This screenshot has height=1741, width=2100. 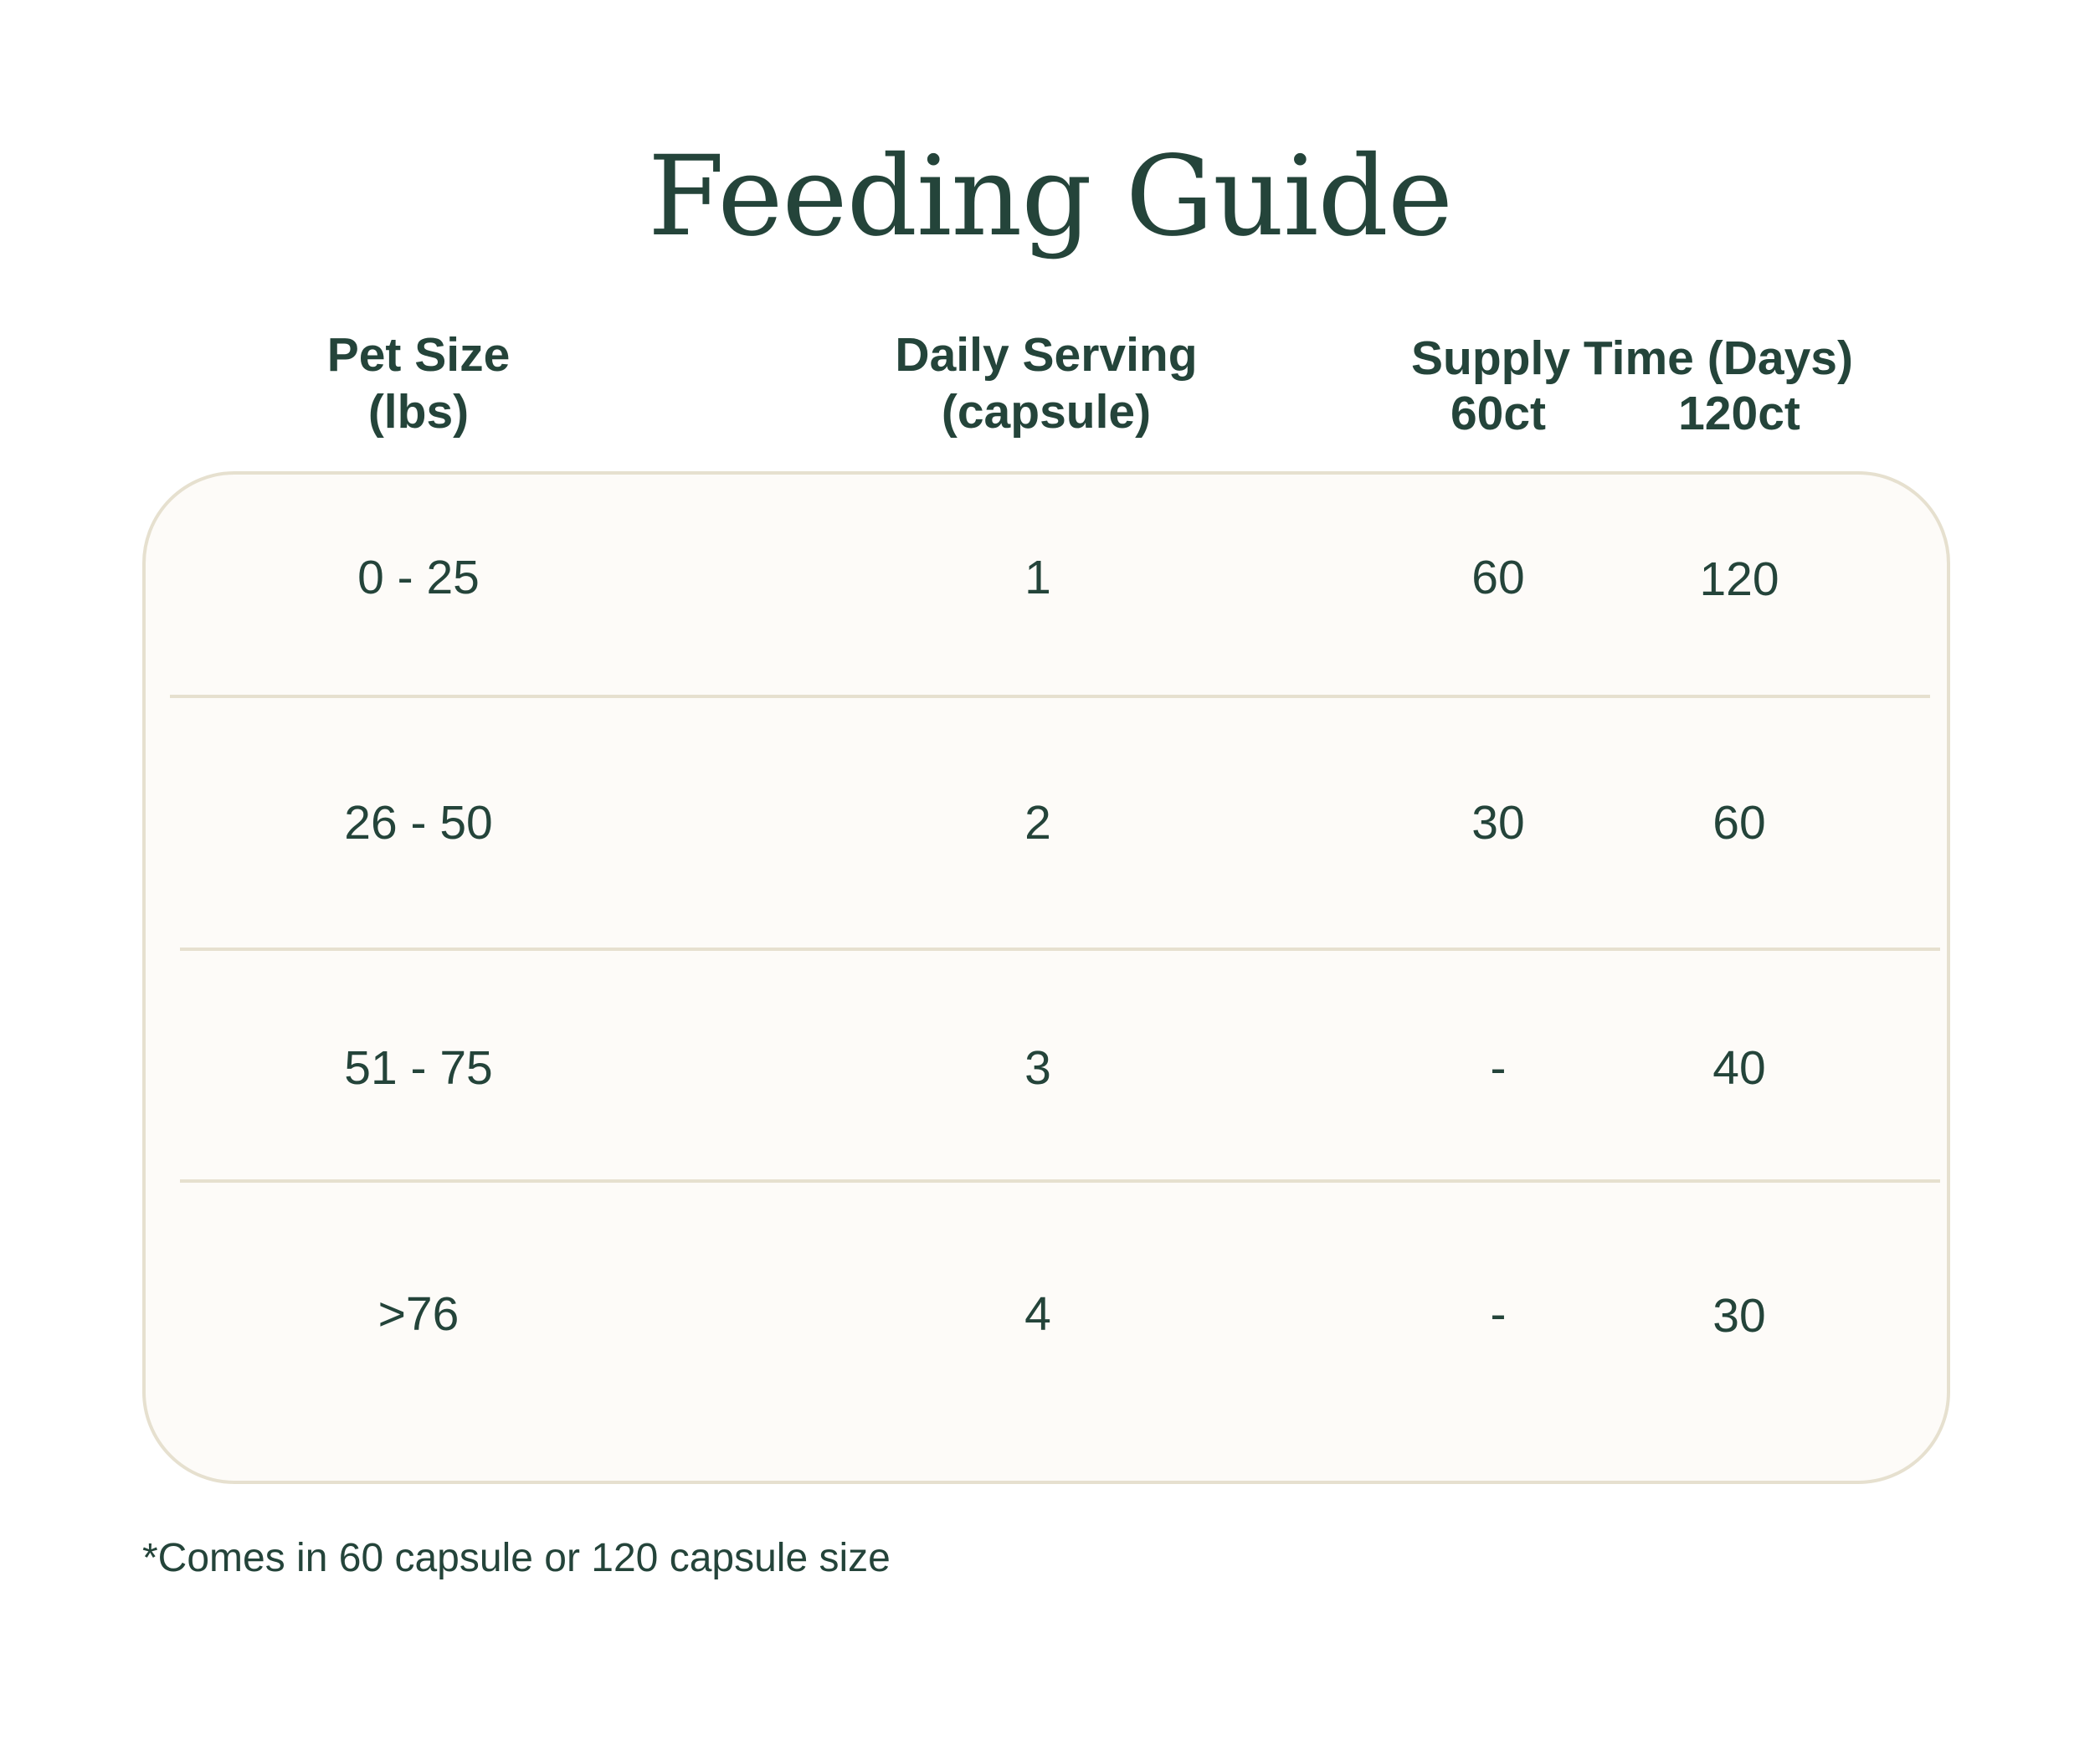 What do you see at coordinates (1498, 577) in the screenshot?
I see `cell-supply-60ct: 60` at bounding box center [1498, 577].